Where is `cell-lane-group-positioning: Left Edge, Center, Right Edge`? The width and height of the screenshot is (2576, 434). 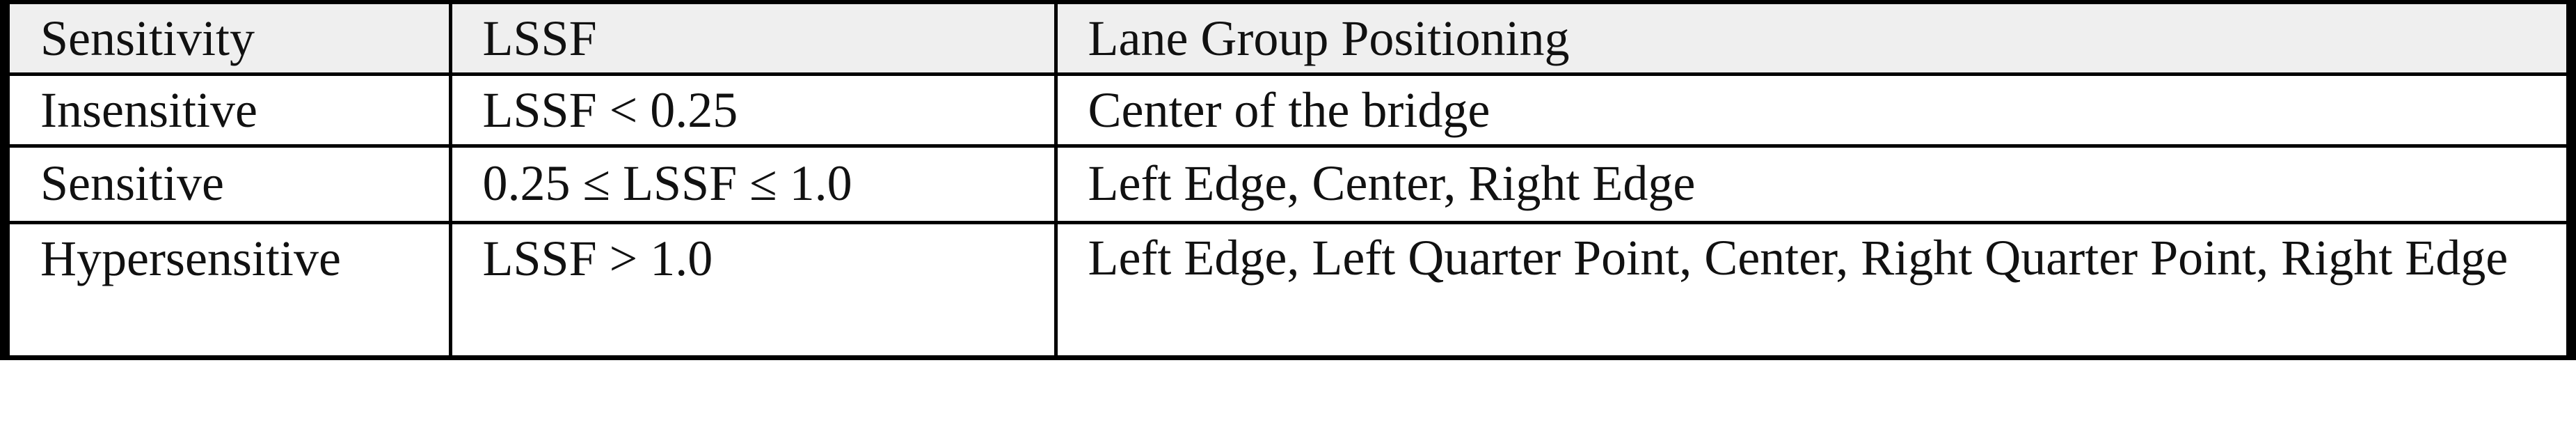 cell-lane-group-positioning: Left Edge, Center, Right Edge is located at coordinates (1813, 184).